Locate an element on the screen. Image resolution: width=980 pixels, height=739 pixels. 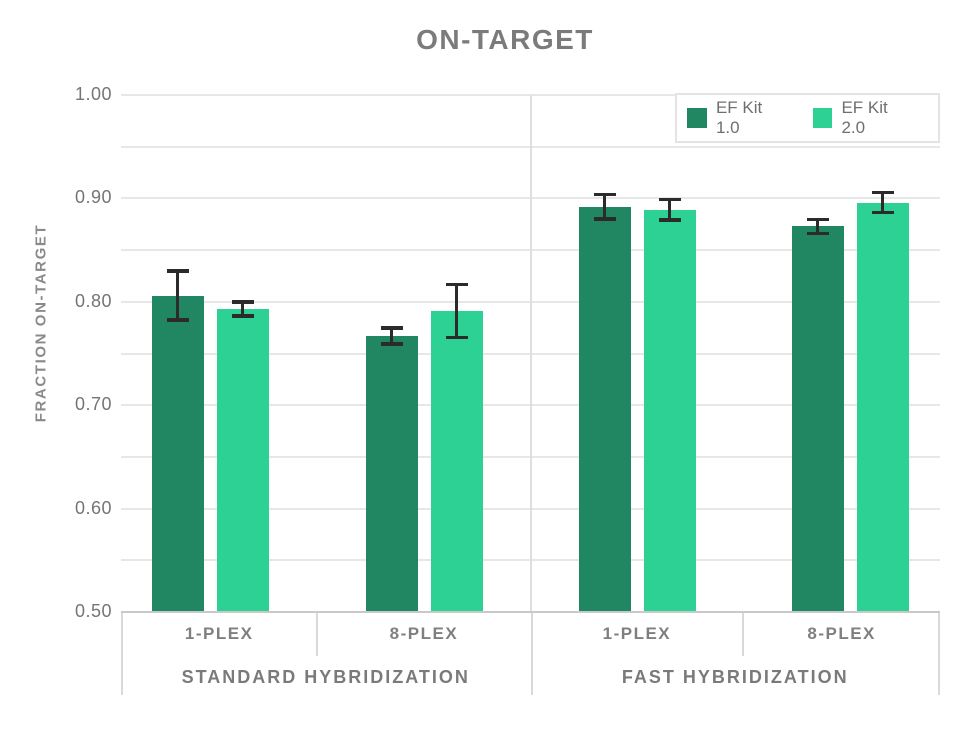
bar-standard-hybridization-1-plex-ef-kit-1-0-error-cap-bottom is located at coordinates (177, 320).